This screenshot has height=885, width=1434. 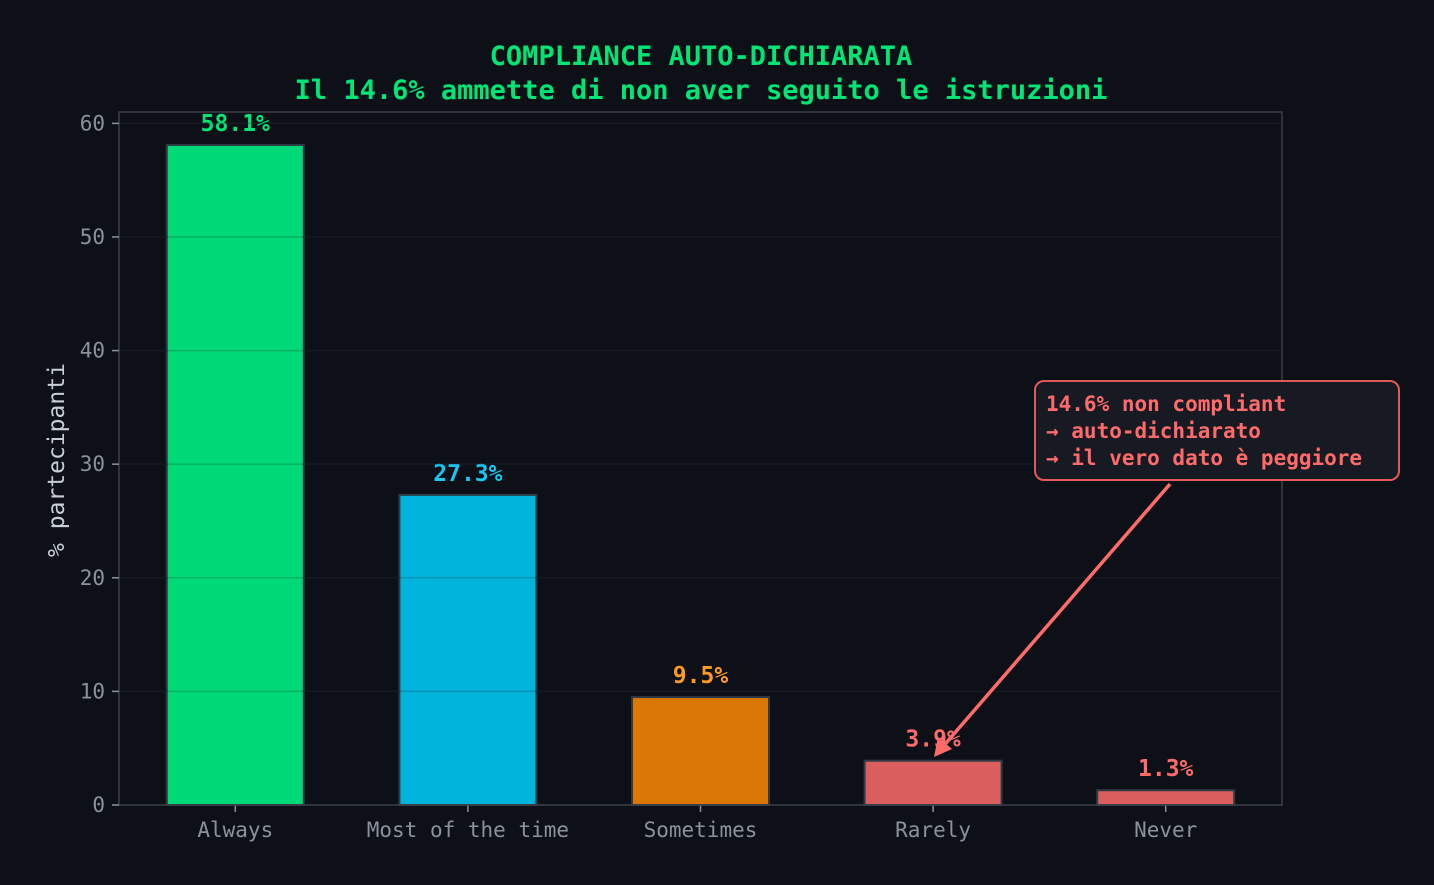 What do you see at coordinates (1166, 769) in the screenshot?
I see `value-label: 1.3%` at bounding box center [1166, 769].